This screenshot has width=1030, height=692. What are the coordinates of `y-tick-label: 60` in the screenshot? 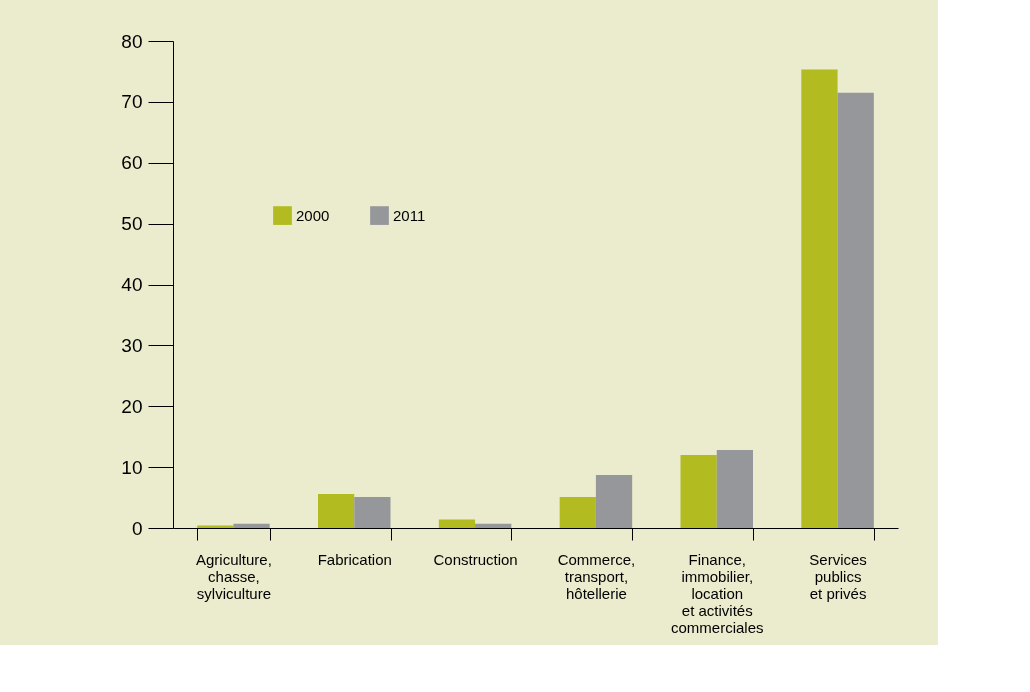 It's located at (132, 163).